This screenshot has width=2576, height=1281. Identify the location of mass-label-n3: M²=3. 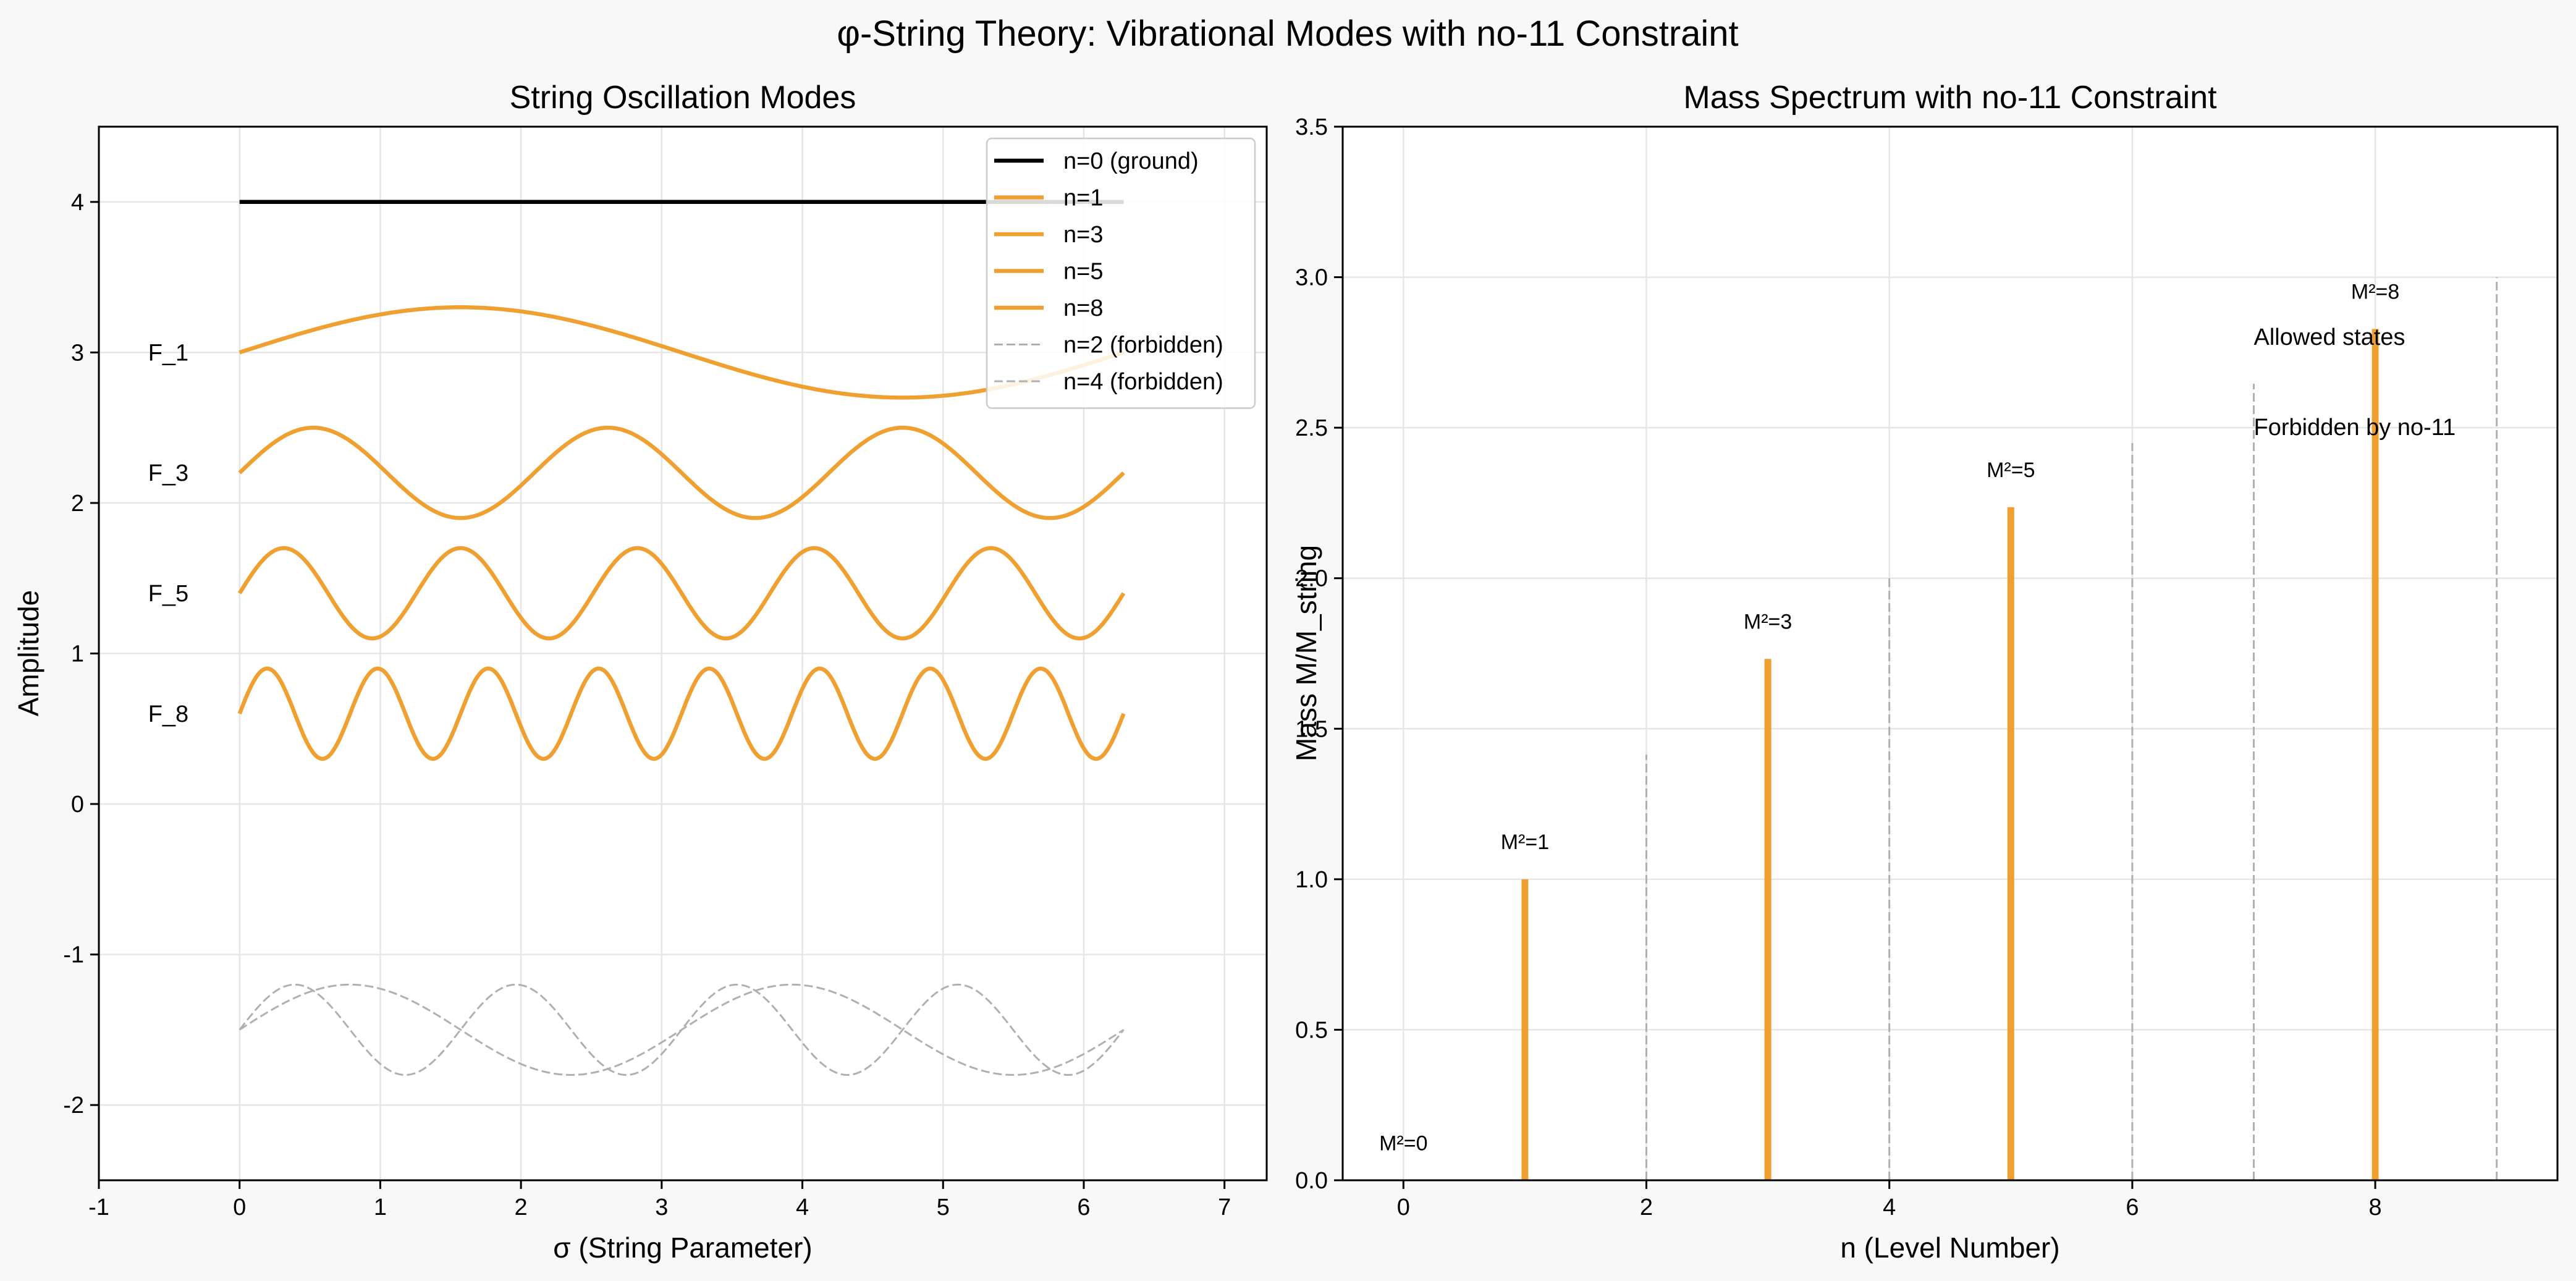
(1768, 622).